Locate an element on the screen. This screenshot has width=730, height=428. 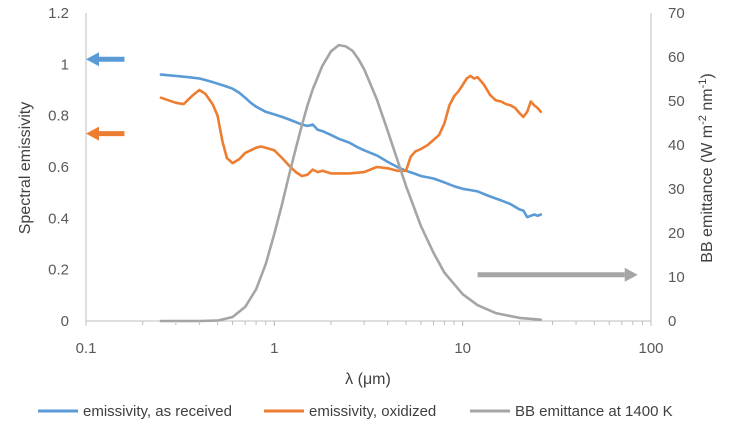
y2-tick-label: 0 is located at coordinates (672, 321).